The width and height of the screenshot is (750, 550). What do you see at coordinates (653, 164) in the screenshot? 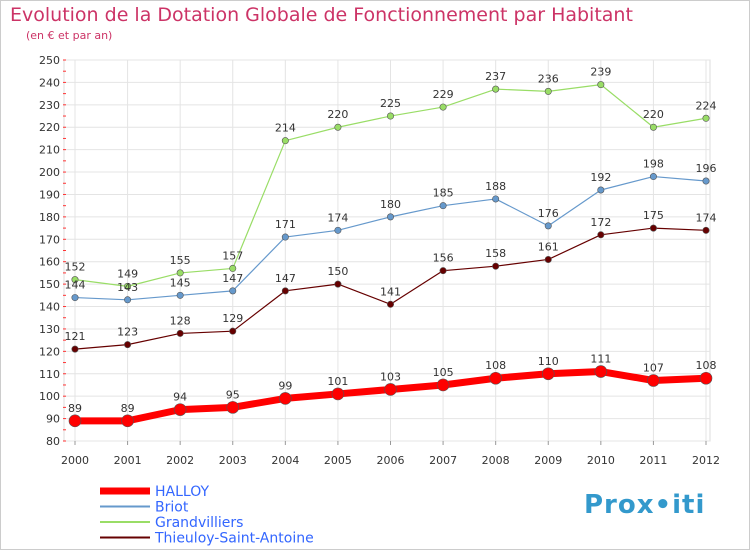
I see `data-label-briot: 198` at bounding box center [653, 164].